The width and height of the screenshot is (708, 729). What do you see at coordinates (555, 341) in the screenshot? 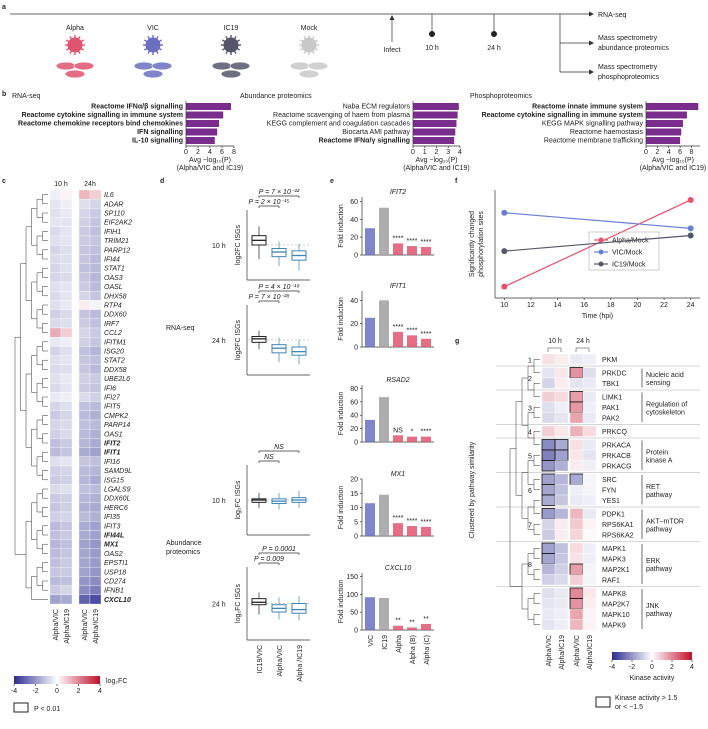
I see `column-group-label: 10 h` at bounding box center [555, 341].